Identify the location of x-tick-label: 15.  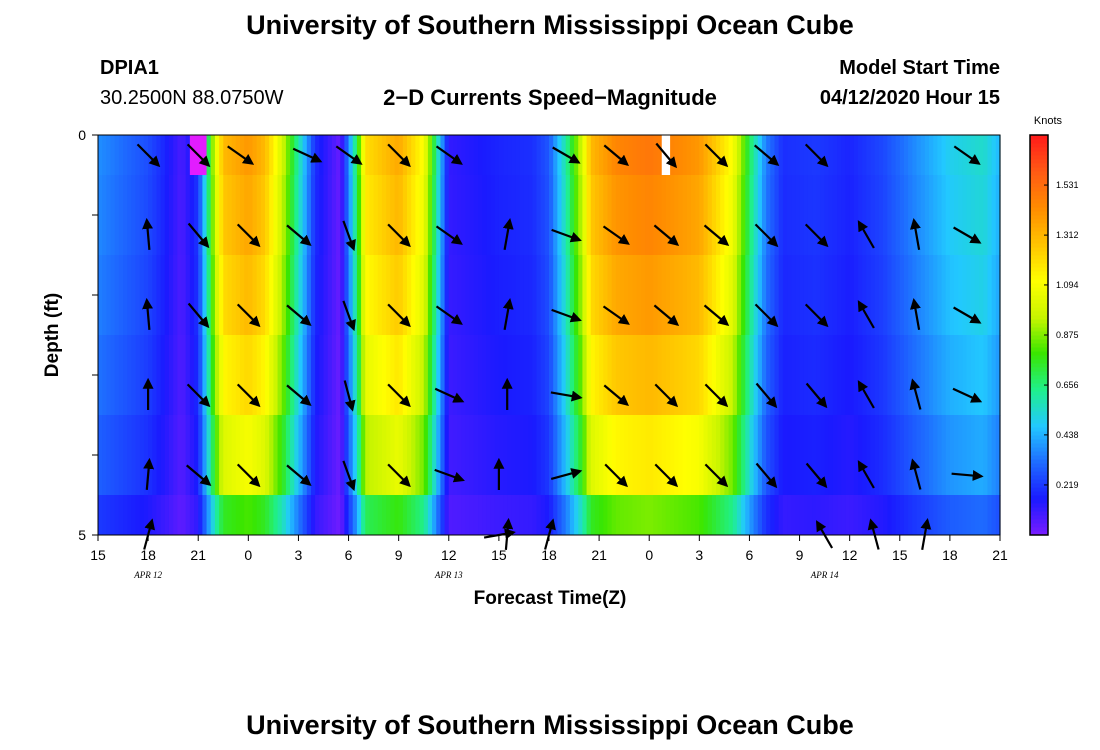
(499, 555).